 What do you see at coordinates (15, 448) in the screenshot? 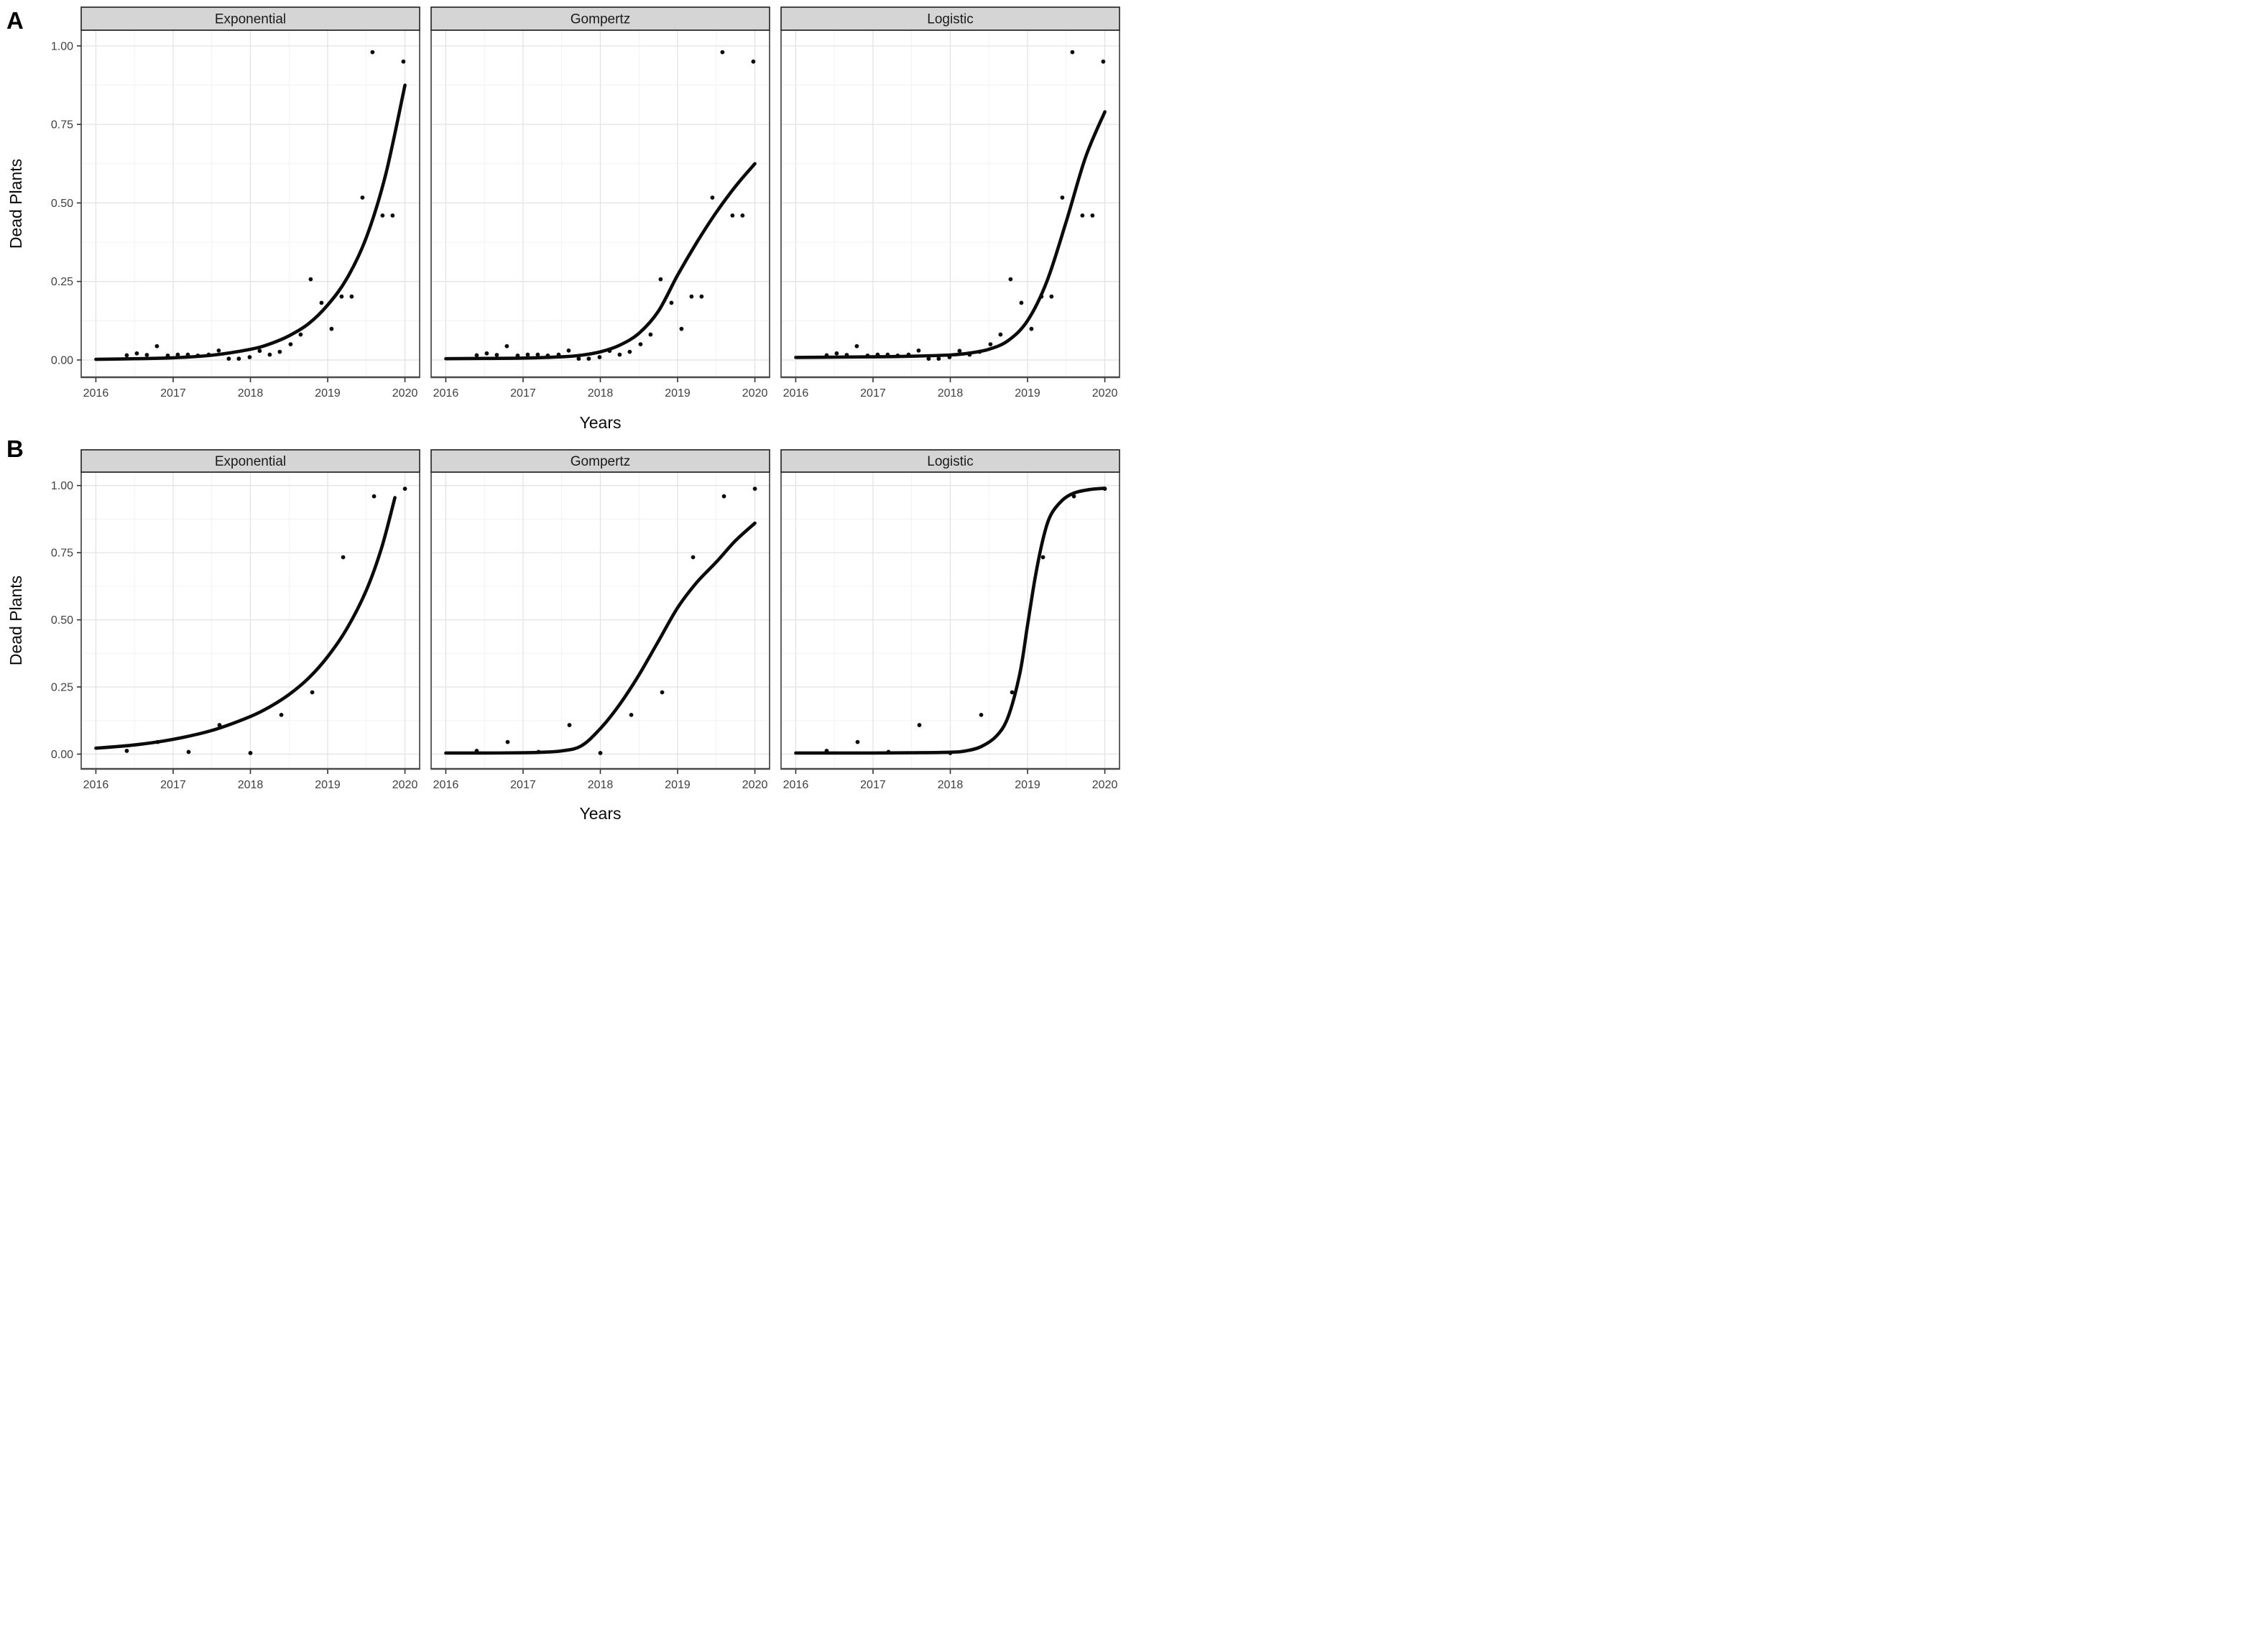
I see `panel-letter: B` at bounding box center [15, 448].